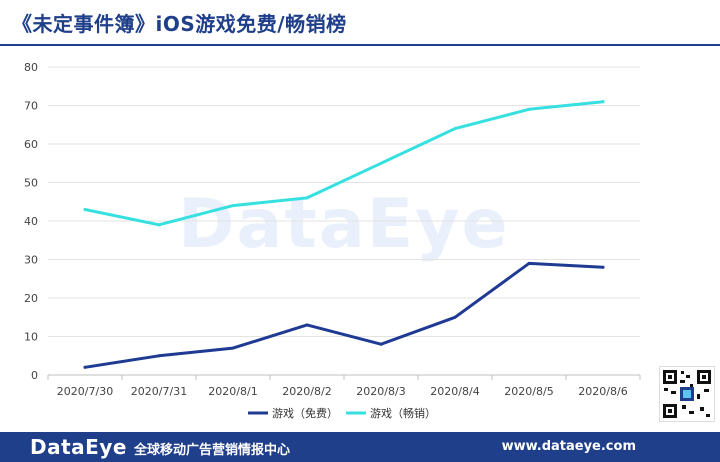 The image size is (720, 462). I want to click on y-tick-label: 0, so click(34, 375).